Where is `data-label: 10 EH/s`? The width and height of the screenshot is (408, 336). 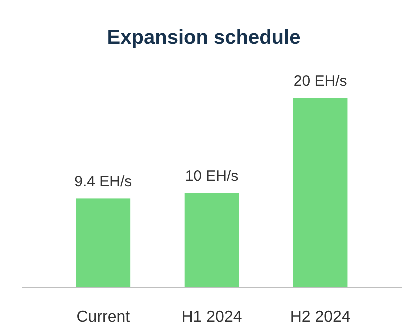 data-label: 10 EH/s is located at coordinates (212, 176).